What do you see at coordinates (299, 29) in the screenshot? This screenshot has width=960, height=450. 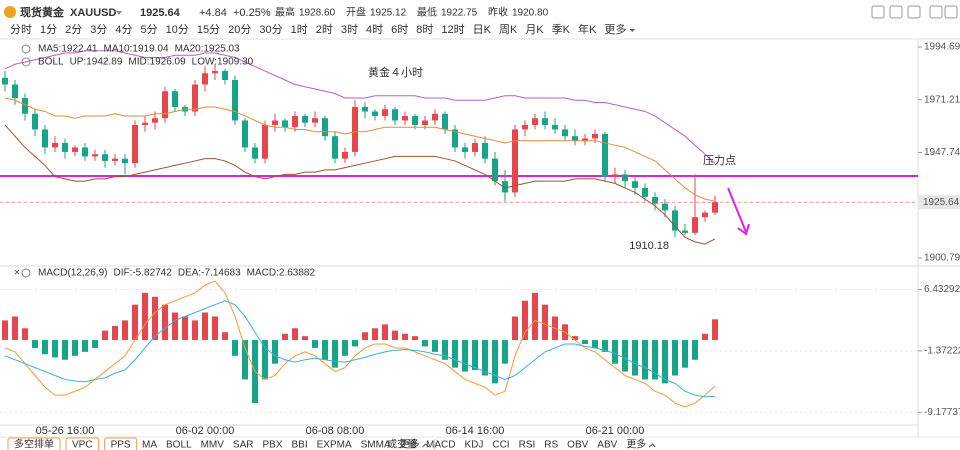 I see `timeframe-button: 1时` at bounding box center [299, 29].